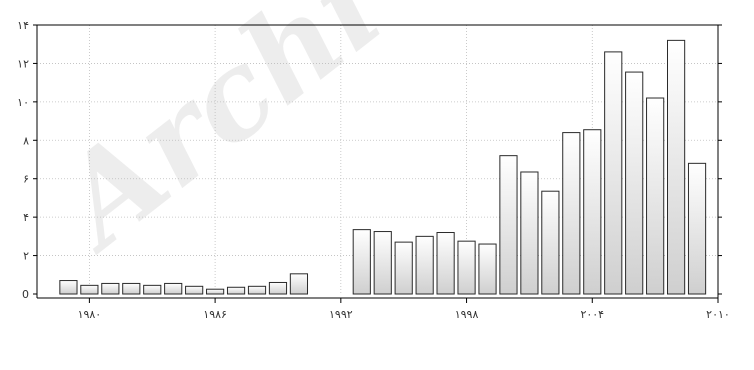 The width and height of the screenshot is (754, 370). What do you see at coordinates (68, 287) in the screenshot?
I see `bar-1979` at bounding box center [68, 287].